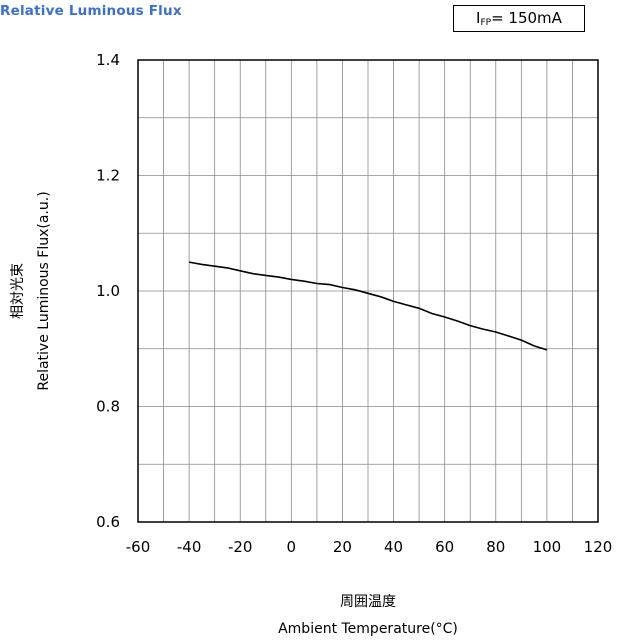  I want to click on y-axis-label: Relative Luminous Flux(a.u.), so click(44, 290).